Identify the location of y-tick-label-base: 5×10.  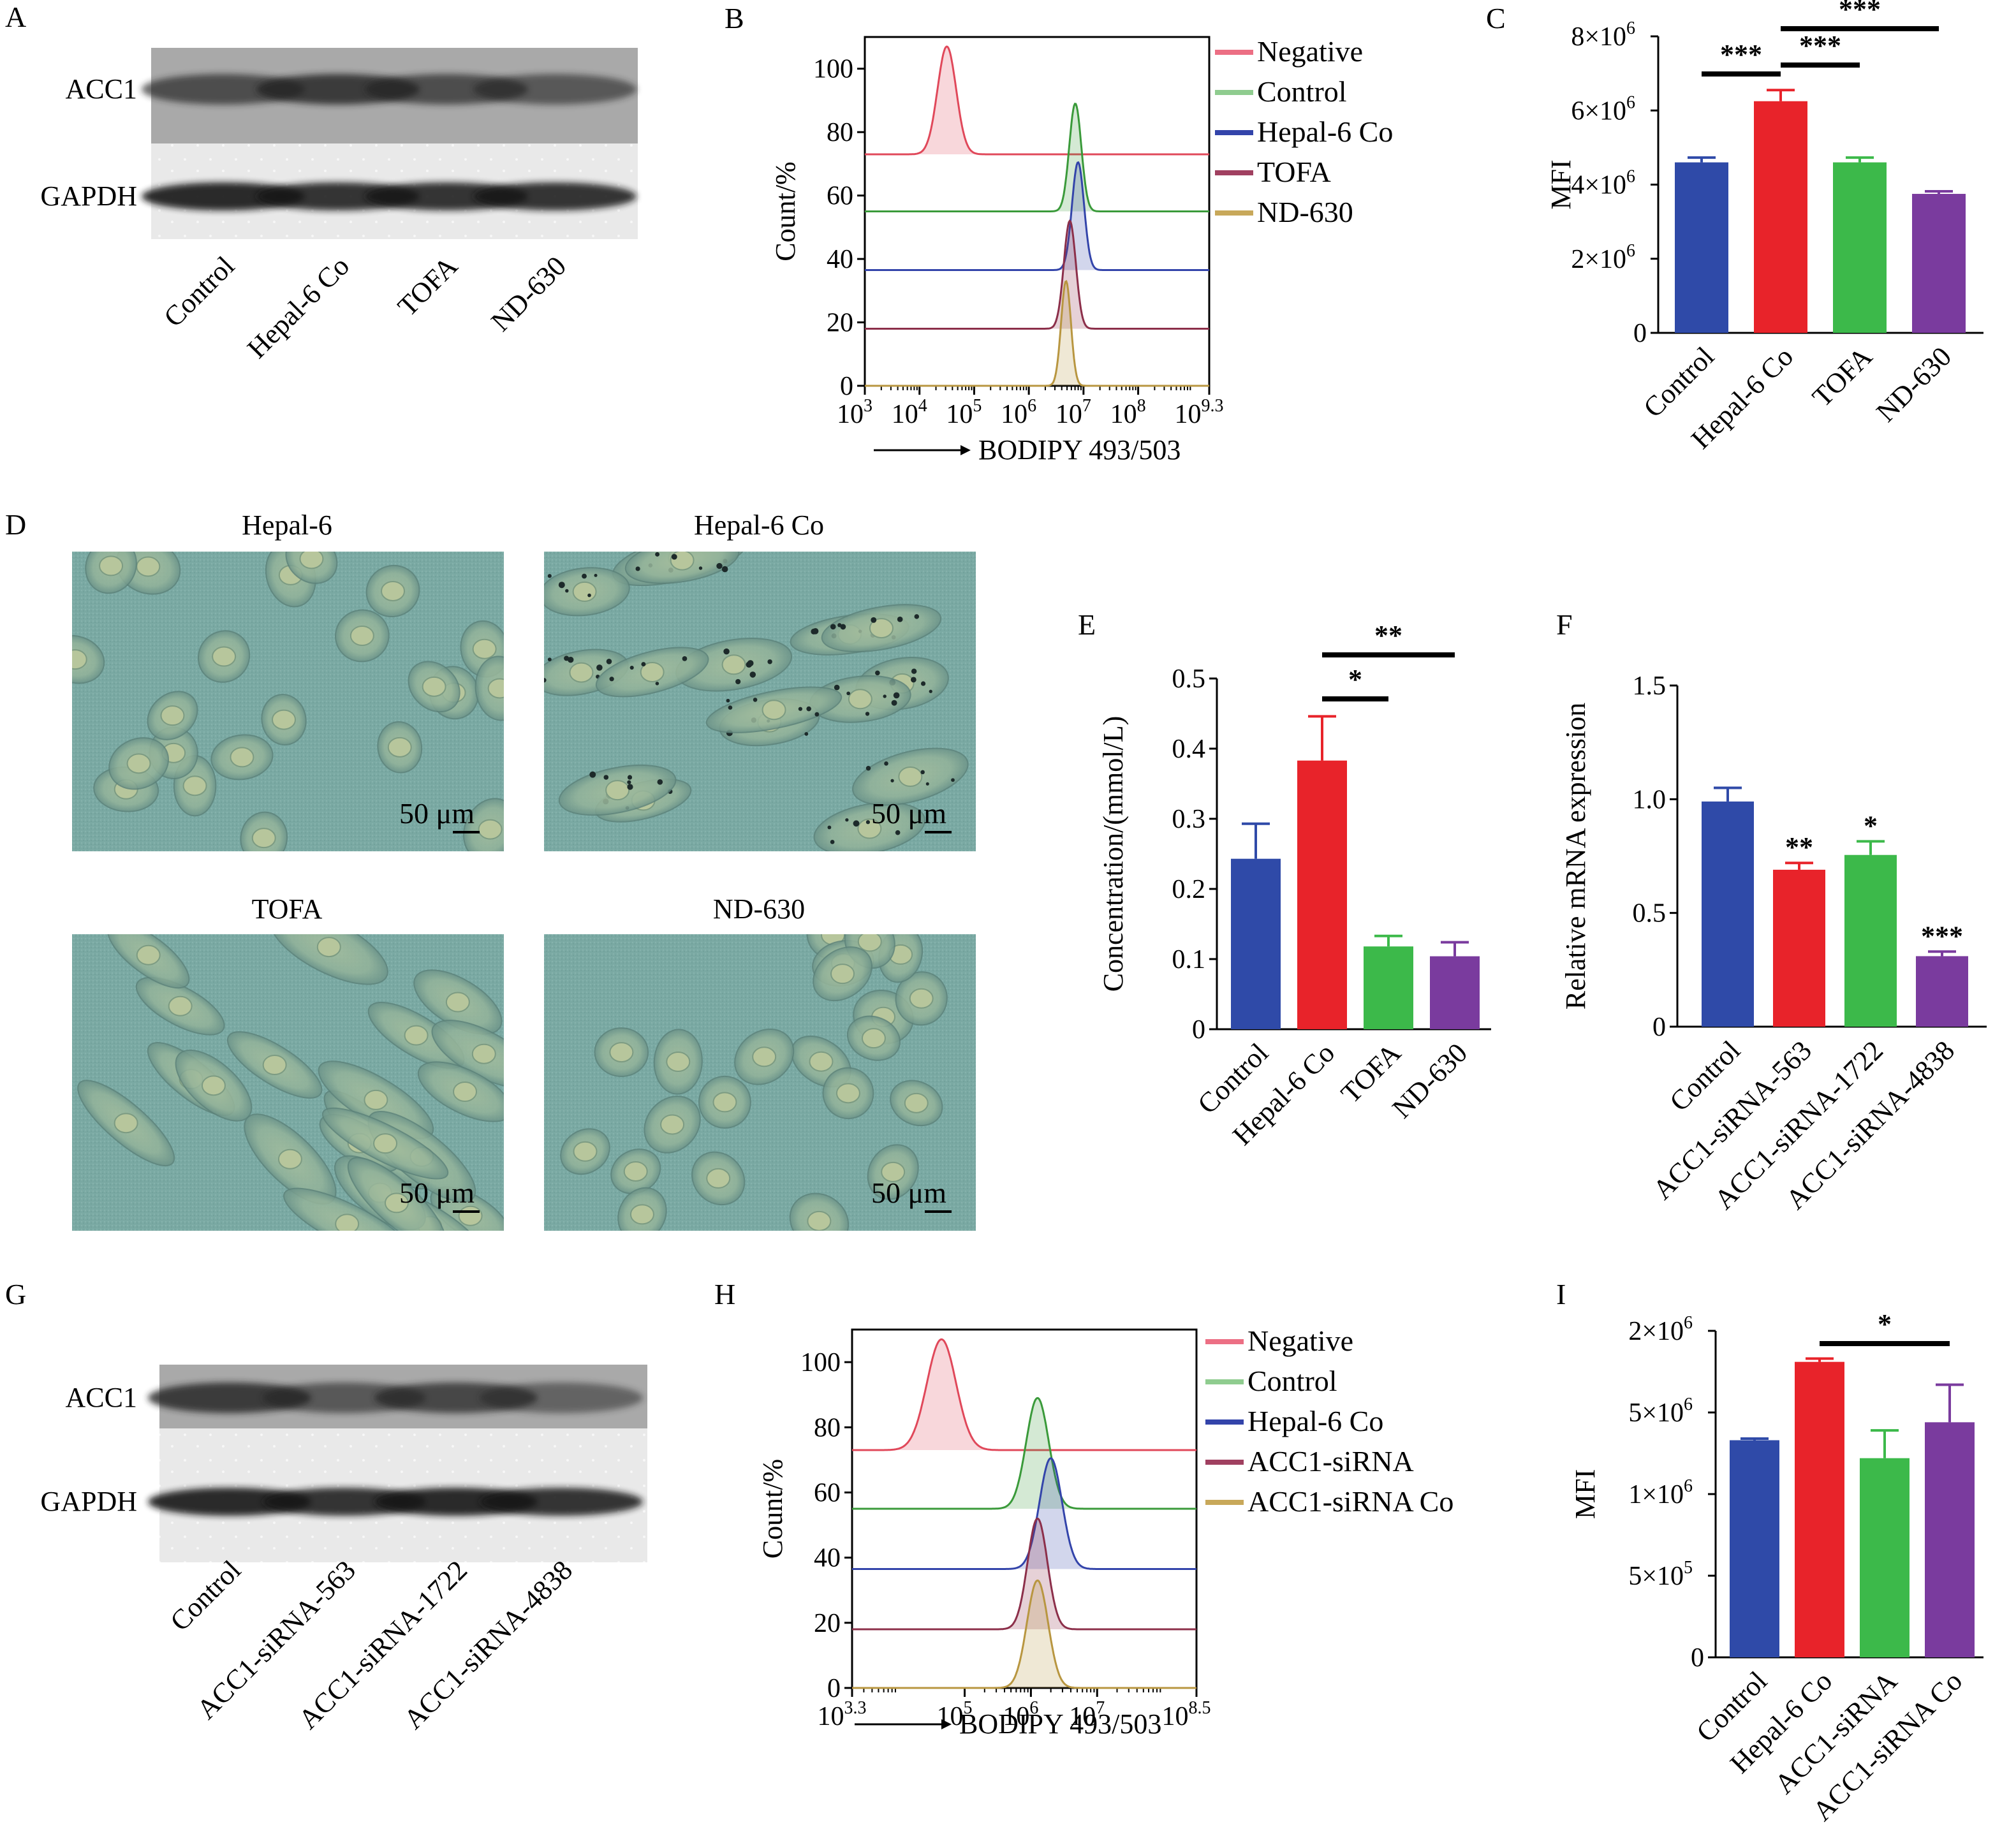
(1656, 1576).